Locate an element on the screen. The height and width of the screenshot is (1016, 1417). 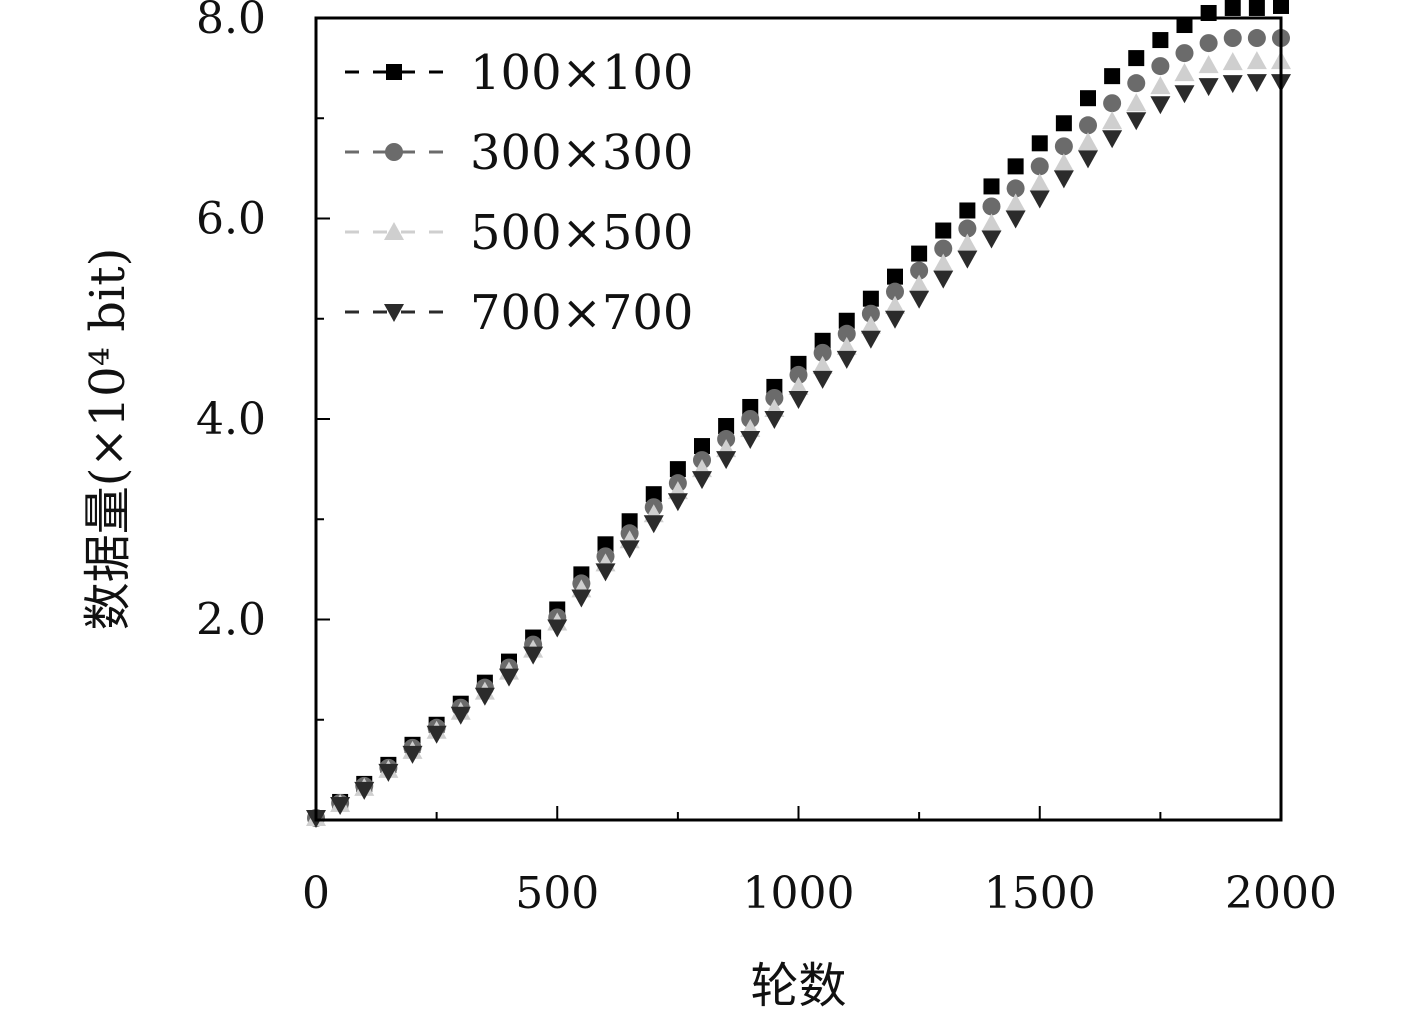
x-tick-label: 2000 is located at coordinates (1281, 893).